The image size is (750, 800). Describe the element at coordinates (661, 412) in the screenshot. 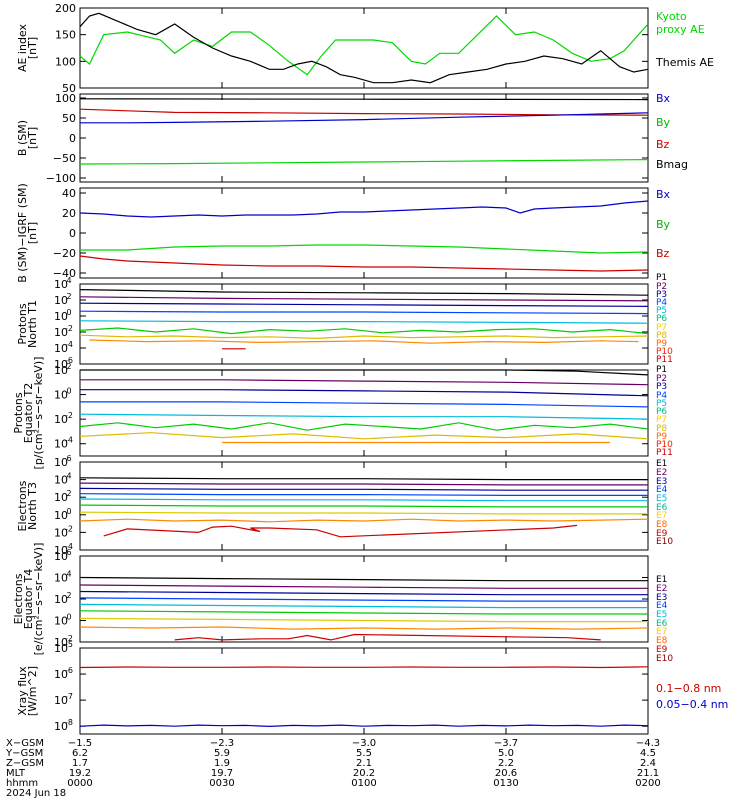

I see `legend-label: P6` at that location.